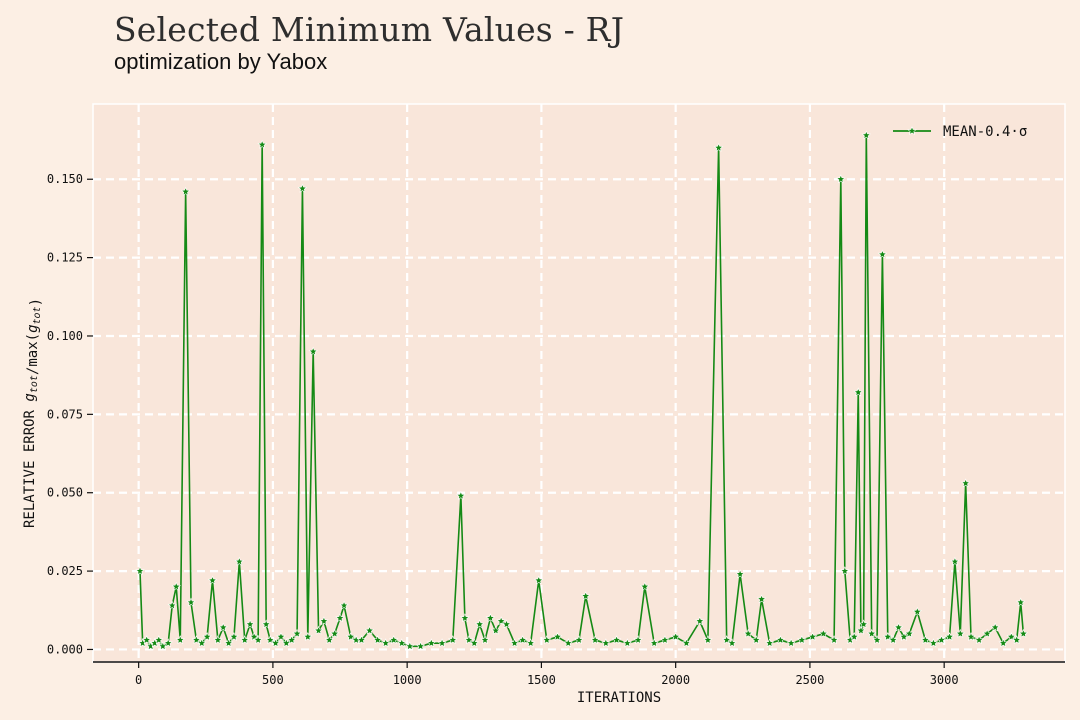 This screenshot has width=1080, height=720. I want to click on y-tick-label: 0.050, so click(65, 493).